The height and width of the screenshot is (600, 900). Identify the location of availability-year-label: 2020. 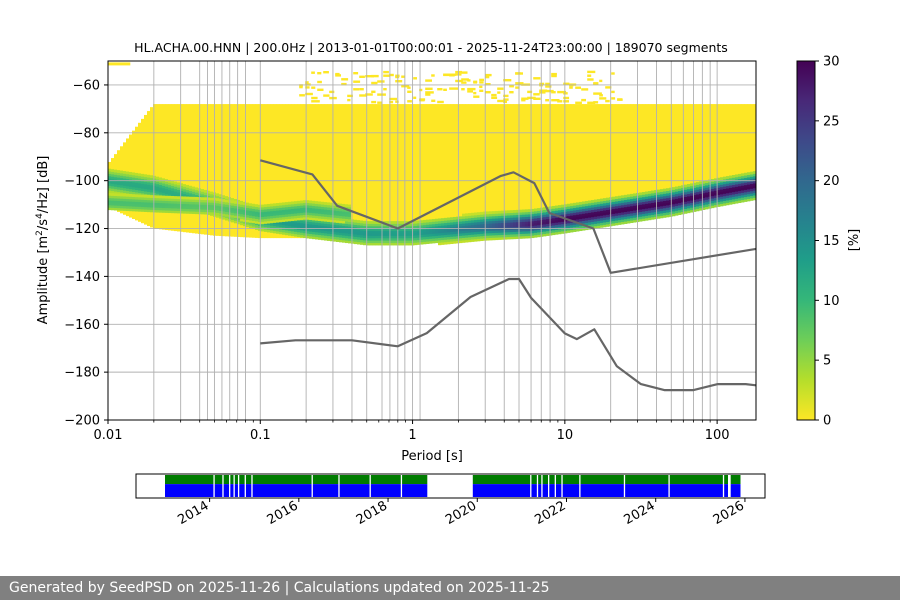
(461, 513).